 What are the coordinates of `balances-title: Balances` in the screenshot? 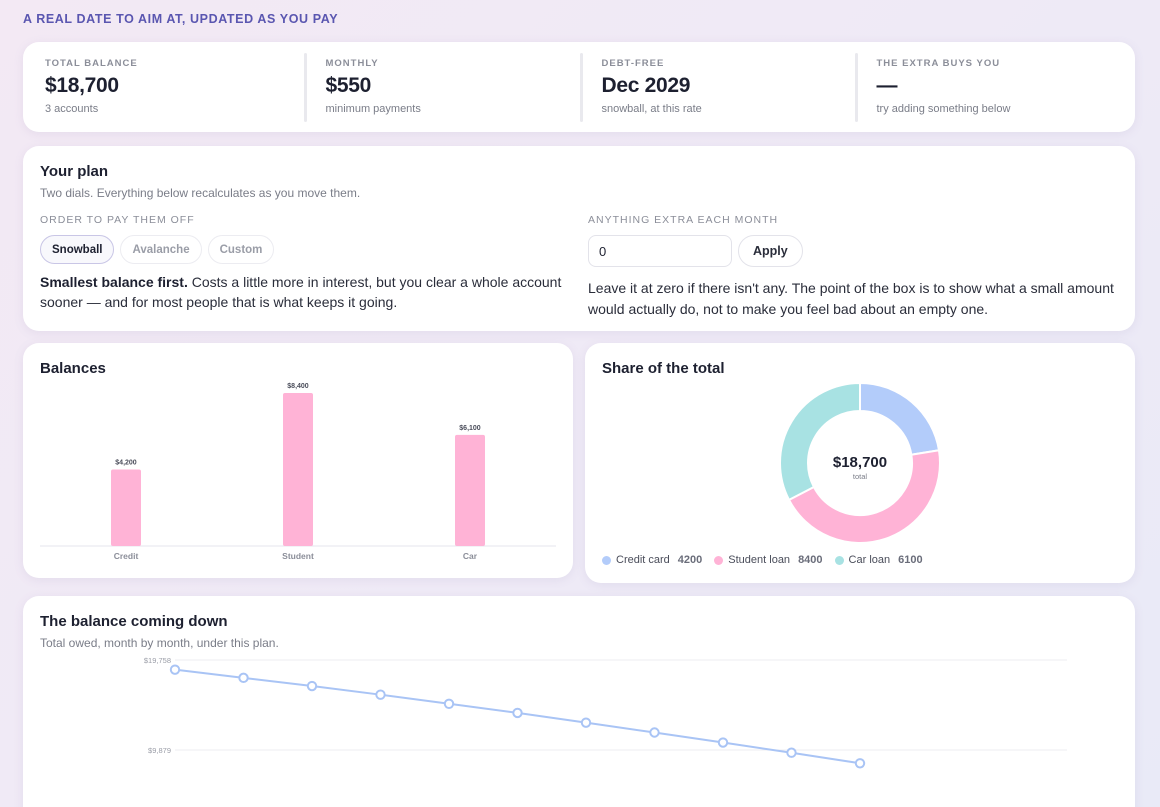 It's located at (73, 368).